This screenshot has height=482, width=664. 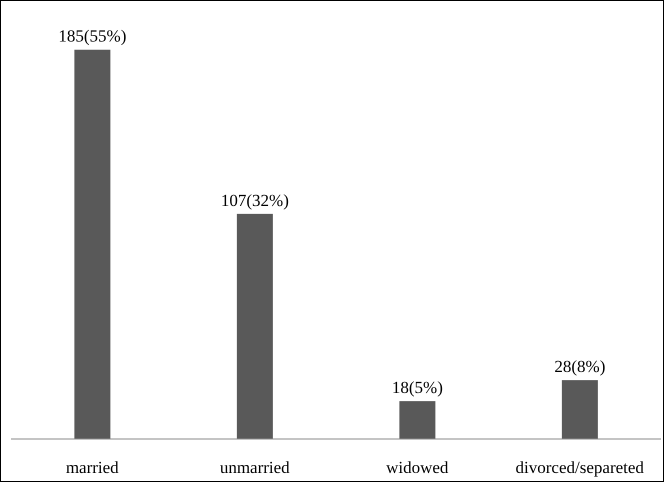 What do you see at coordinates (580, 468) in the screenshot?
I see `x-tick-label: divorced/separeted` at bounding box center [580, 468].